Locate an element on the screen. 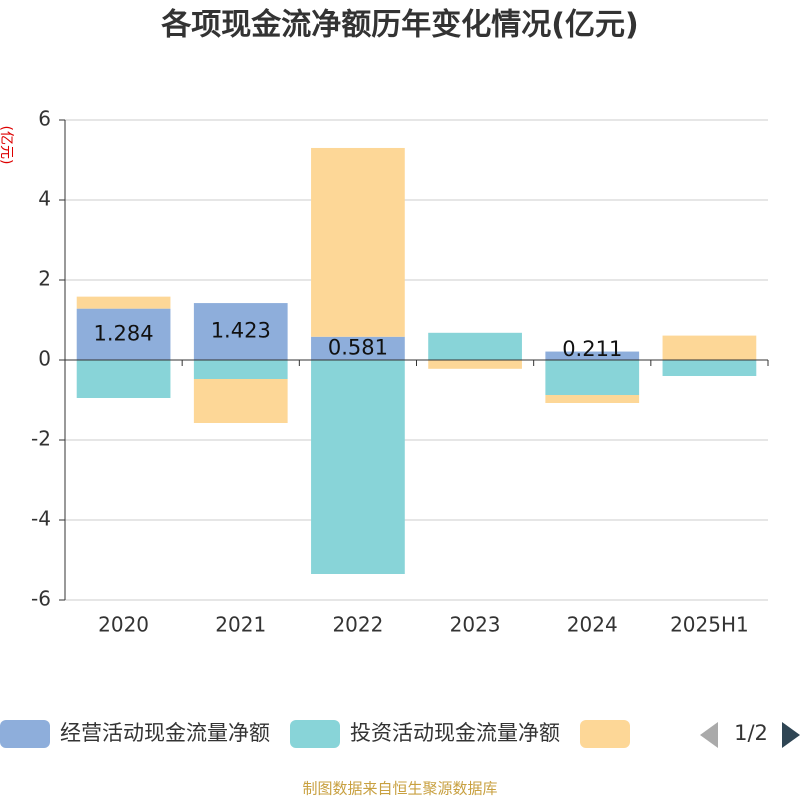  y-tick-label: 4 is located at coordinates (44, 199).